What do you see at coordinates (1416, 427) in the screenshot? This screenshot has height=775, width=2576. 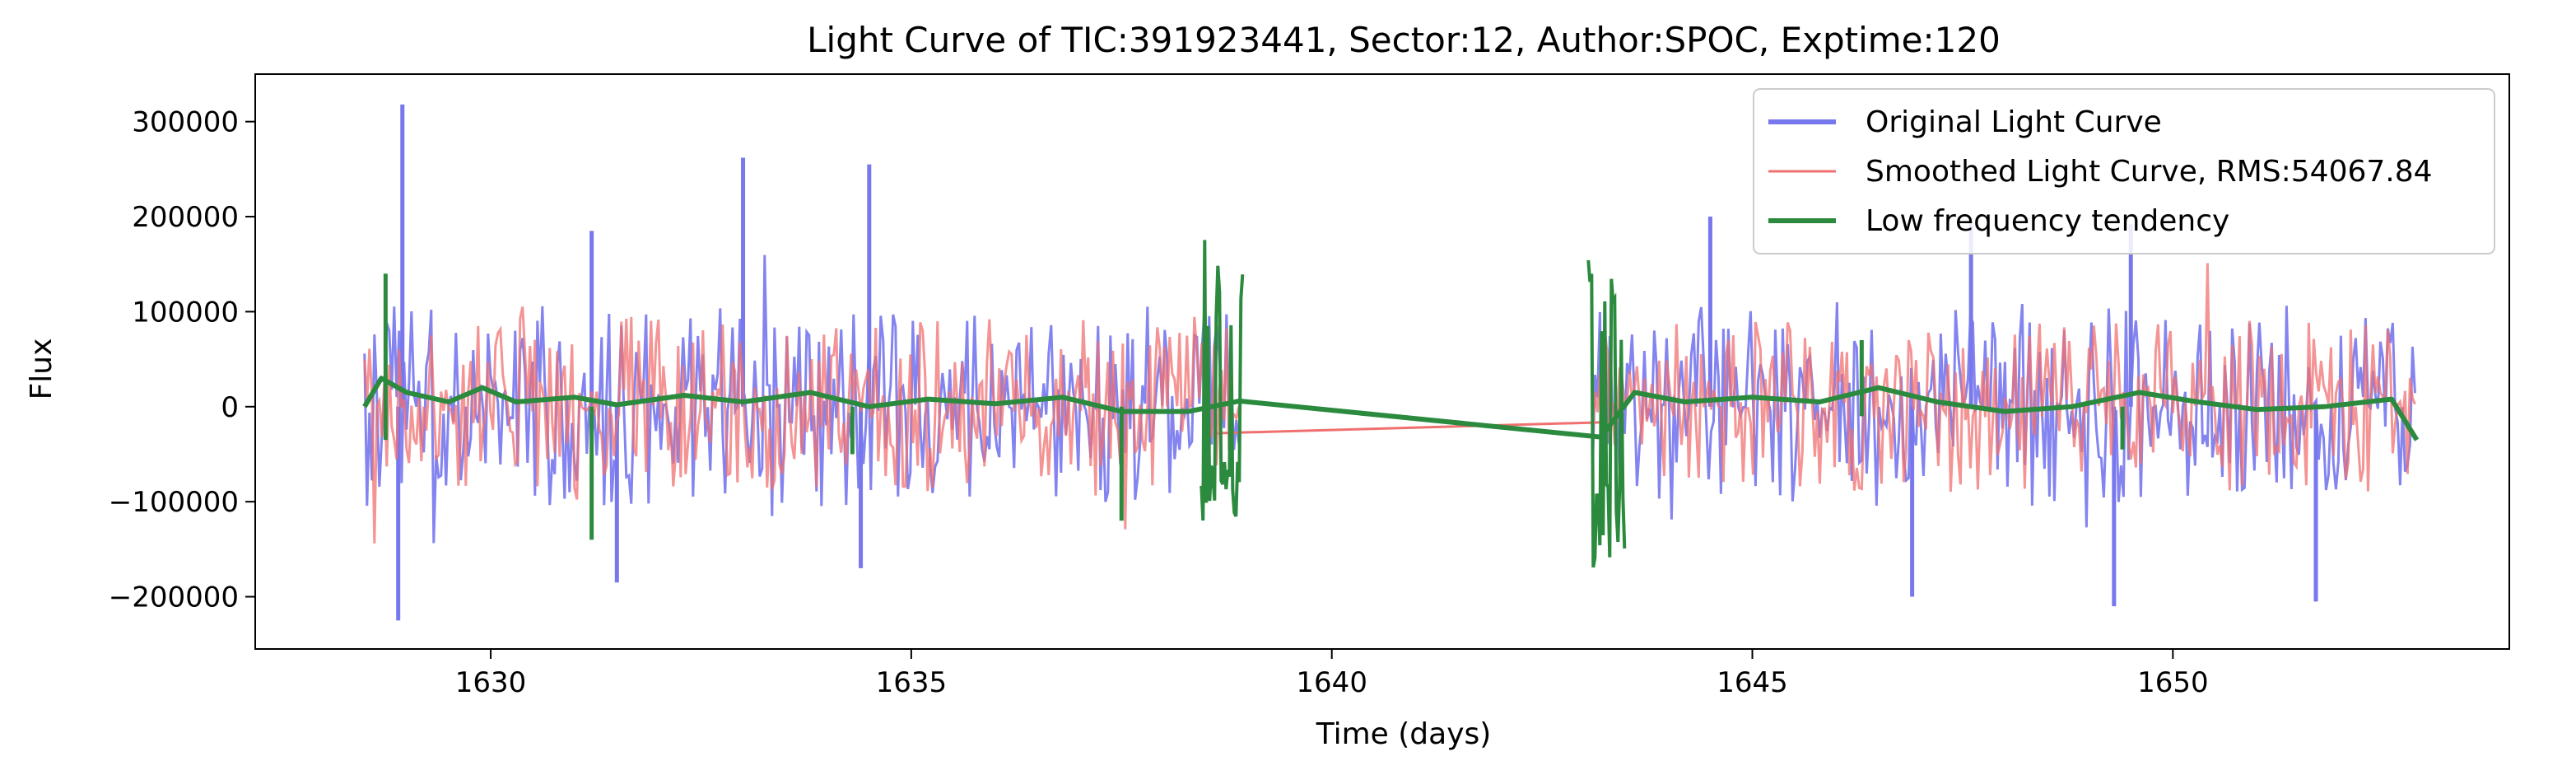 I see `series-smoothed-gap-line` at bounding box center [1416, 427].